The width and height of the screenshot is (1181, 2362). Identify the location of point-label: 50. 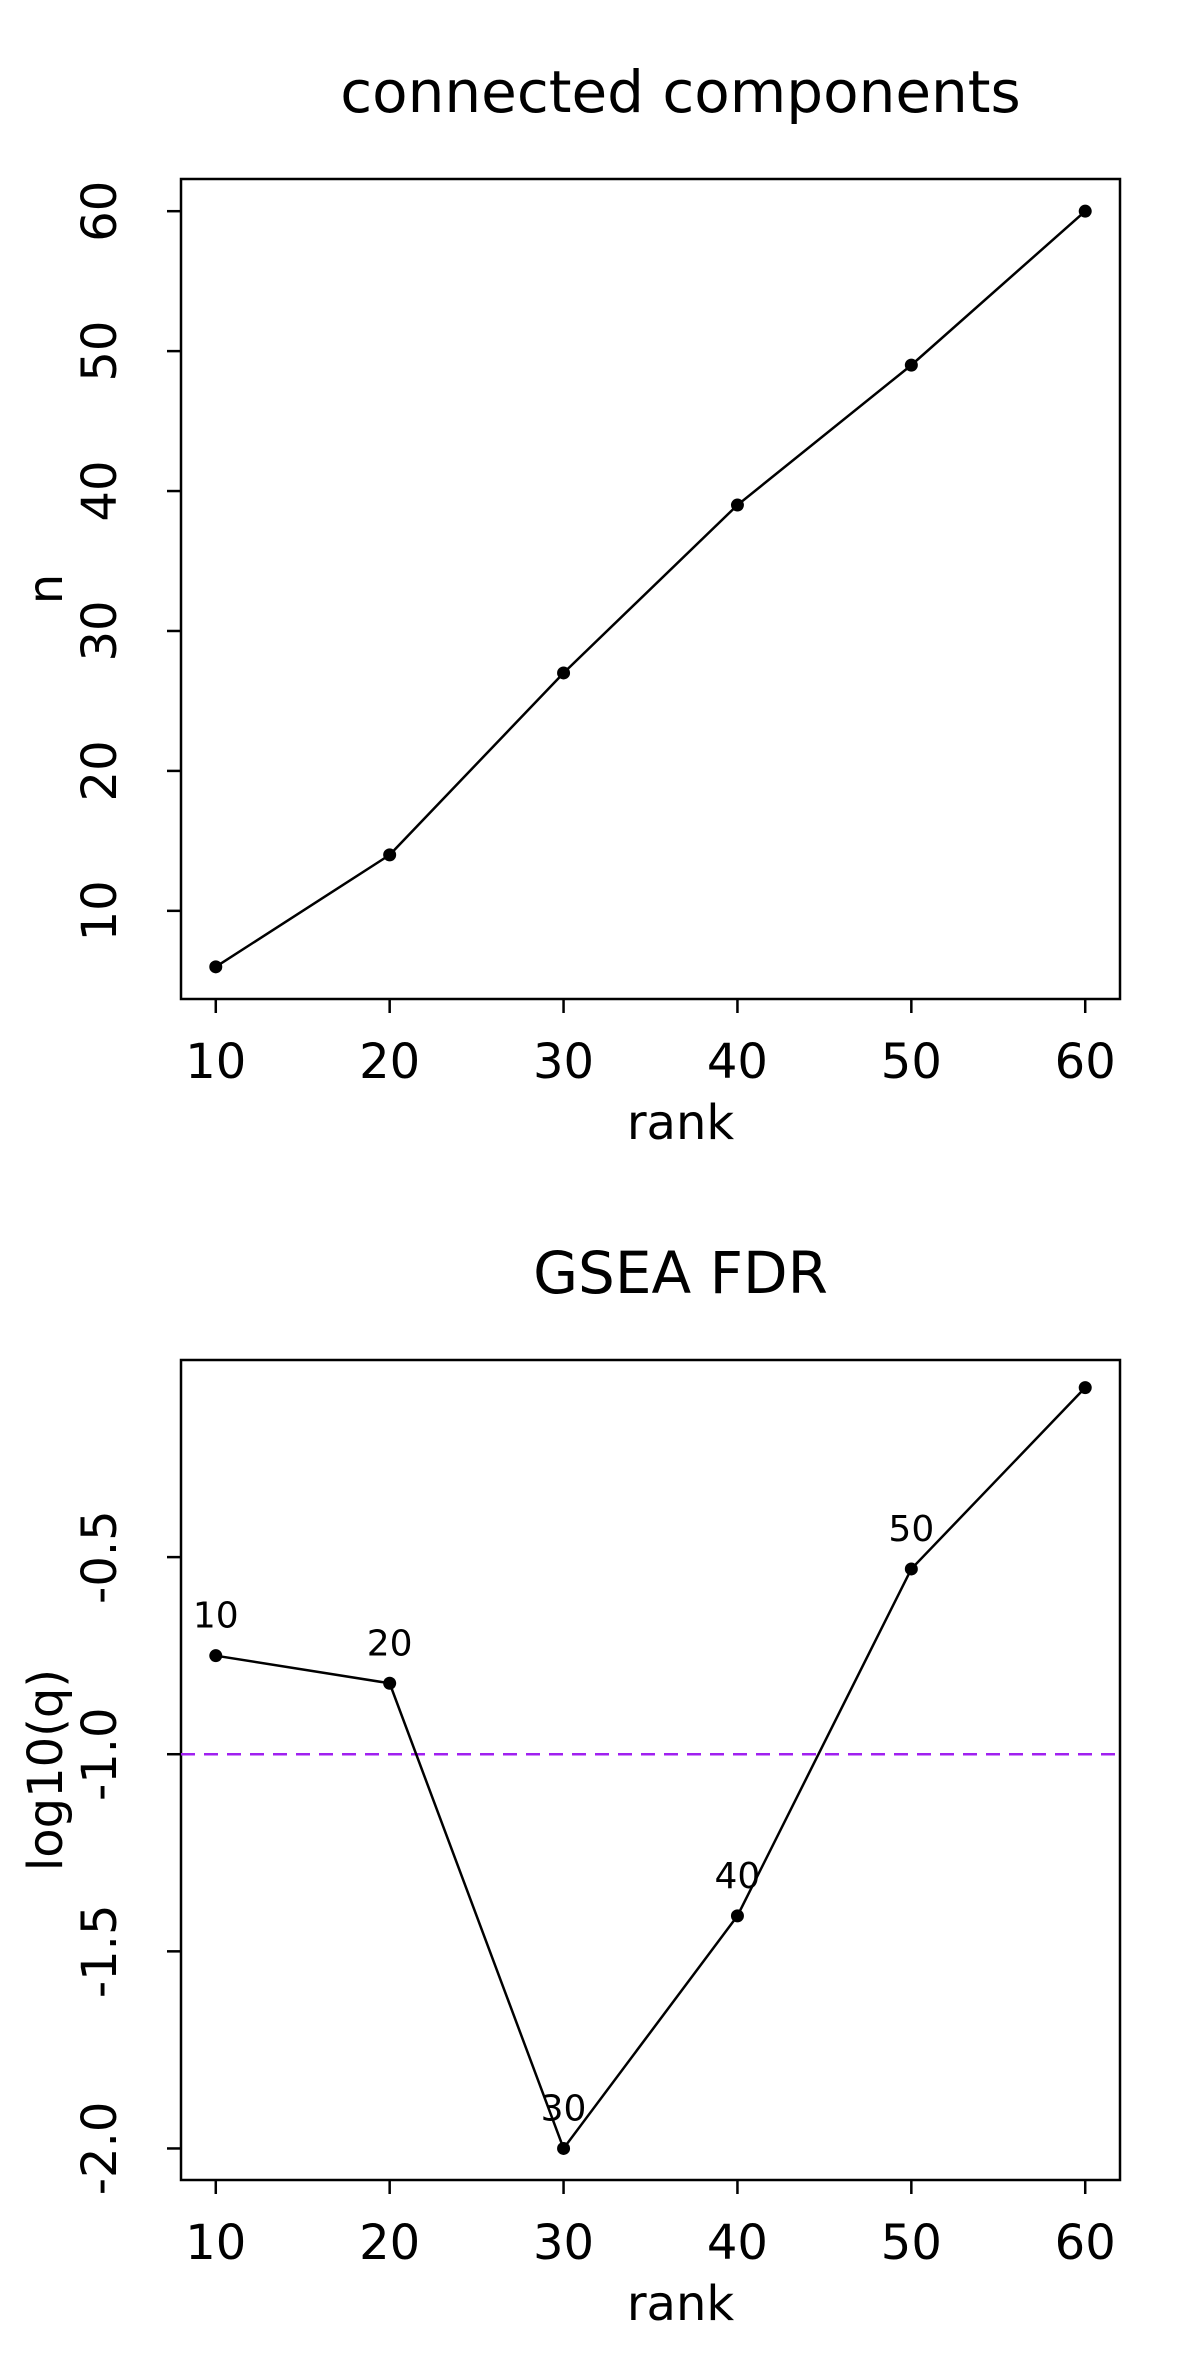
(911, 1529).